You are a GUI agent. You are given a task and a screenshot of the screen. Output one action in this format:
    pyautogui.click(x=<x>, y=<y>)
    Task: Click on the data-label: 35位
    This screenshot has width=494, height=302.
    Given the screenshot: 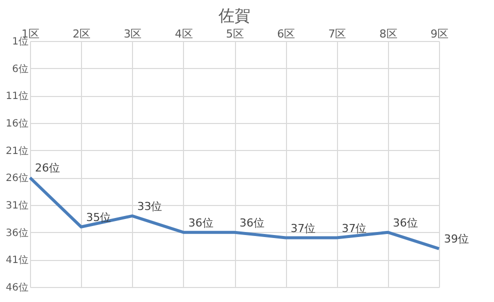 What is the action you would take?
    pyautogui.click(x=99, y=217)
    